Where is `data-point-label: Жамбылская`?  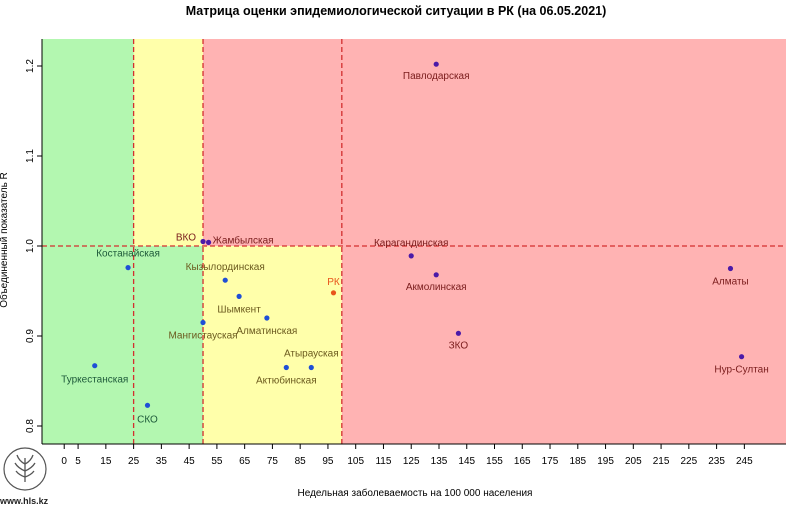
data-point-label: Жамбылская is located at coordinates (243, 240).